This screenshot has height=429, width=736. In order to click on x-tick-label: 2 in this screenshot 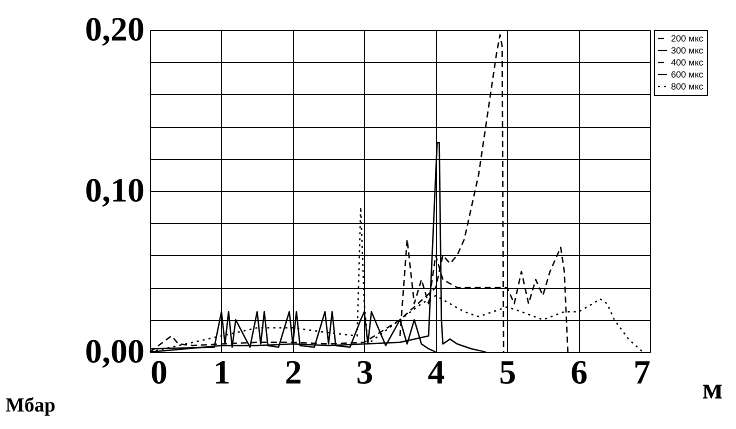, I will do `click(293, 373)`.